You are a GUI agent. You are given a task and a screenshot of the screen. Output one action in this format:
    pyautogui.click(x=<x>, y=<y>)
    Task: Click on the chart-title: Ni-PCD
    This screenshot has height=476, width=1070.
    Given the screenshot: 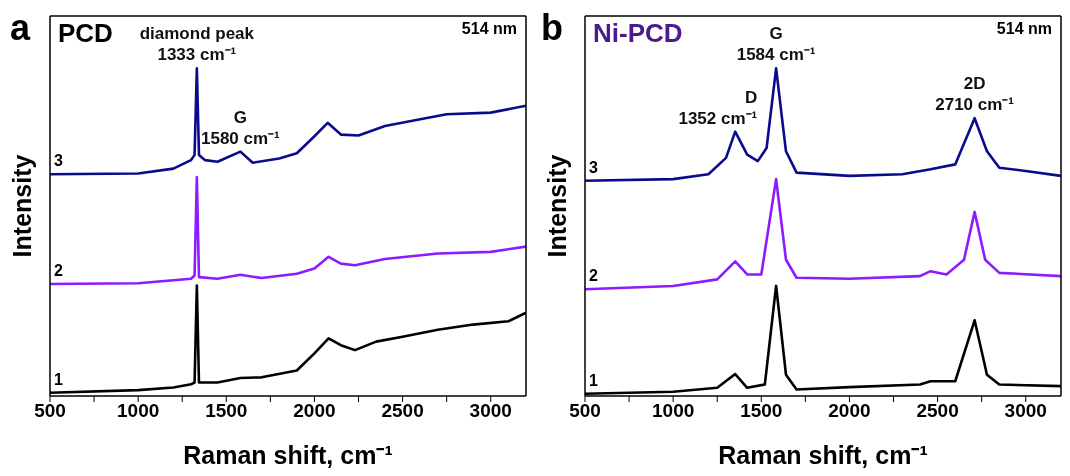 What is the action you would take?
    pyautogui.click(x=638, y=33)
    